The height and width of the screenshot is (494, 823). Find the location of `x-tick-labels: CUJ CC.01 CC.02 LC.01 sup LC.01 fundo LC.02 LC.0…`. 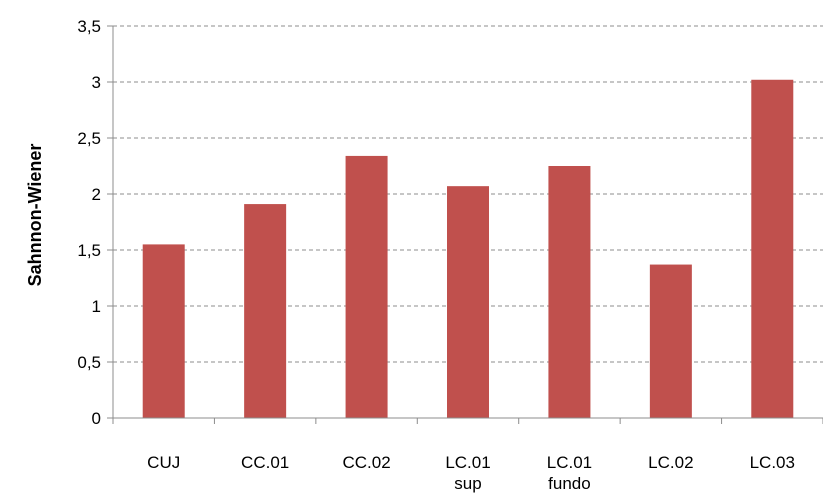

x-tick-labels: CUJ CC.01 CC.02 LC.01 sup LC.01 fundo LC.02 LC.0… is located at coordinates (471, 473).